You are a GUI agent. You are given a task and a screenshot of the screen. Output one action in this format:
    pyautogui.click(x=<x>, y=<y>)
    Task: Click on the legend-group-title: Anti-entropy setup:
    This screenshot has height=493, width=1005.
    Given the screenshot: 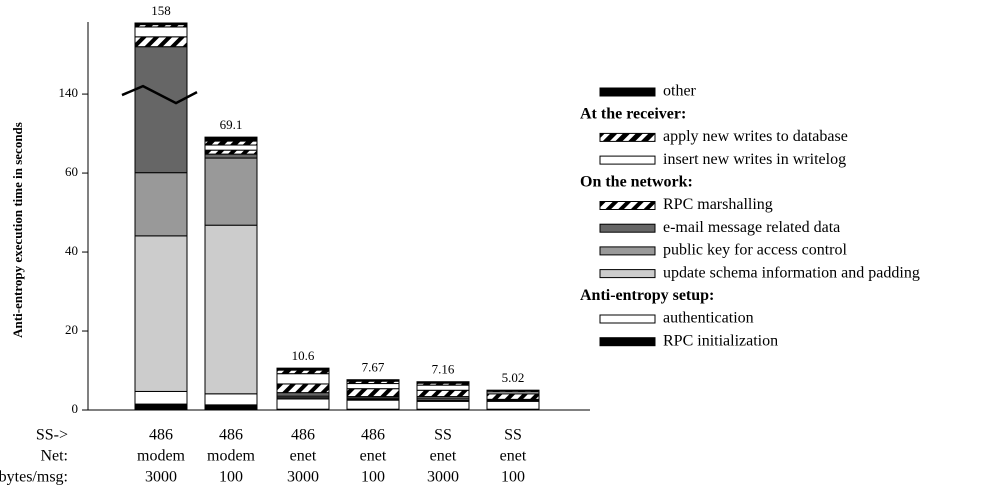 What is the action you would take?
    pyautogui.click(x=647, y=295)
    